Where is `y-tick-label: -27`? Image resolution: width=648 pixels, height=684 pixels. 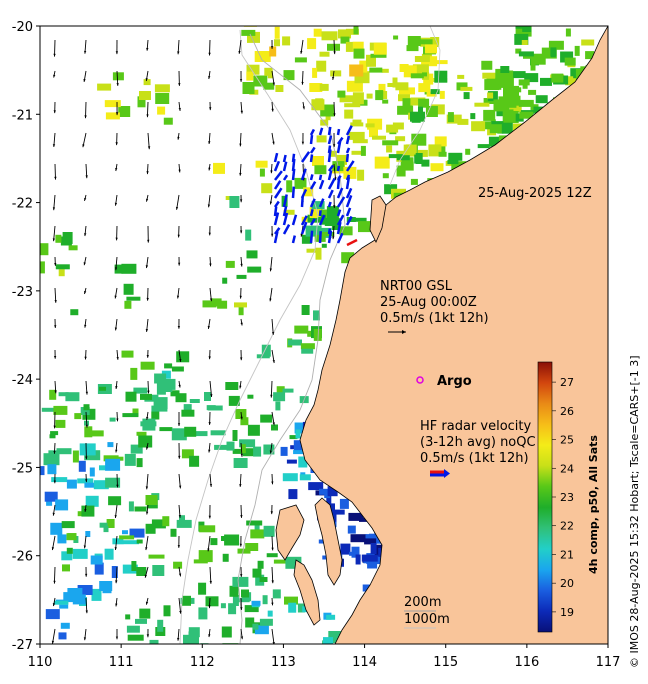 y-tick-label: -27 is located at coordinates (22, 645).